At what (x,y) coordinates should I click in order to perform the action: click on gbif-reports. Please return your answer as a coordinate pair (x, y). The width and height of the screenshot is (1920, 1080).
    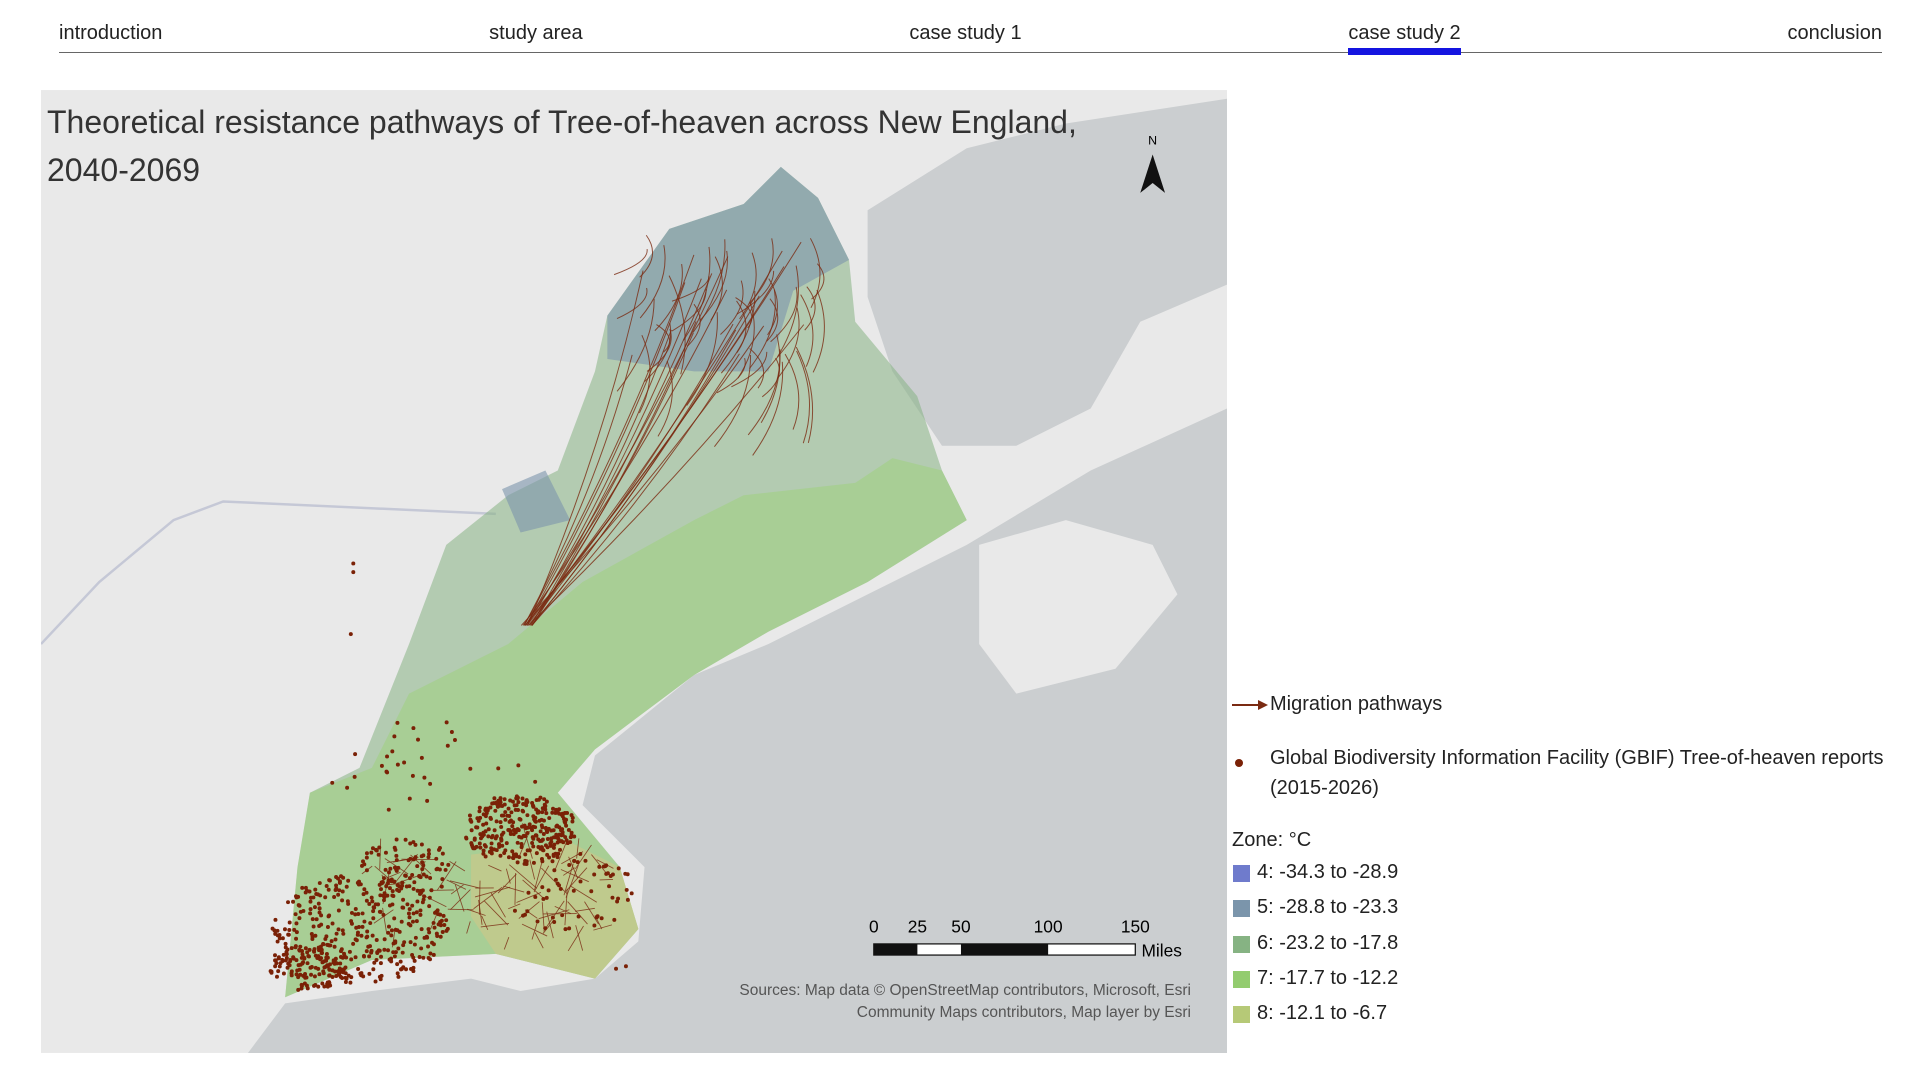
    Looking at the image, I should click on (451, 776).